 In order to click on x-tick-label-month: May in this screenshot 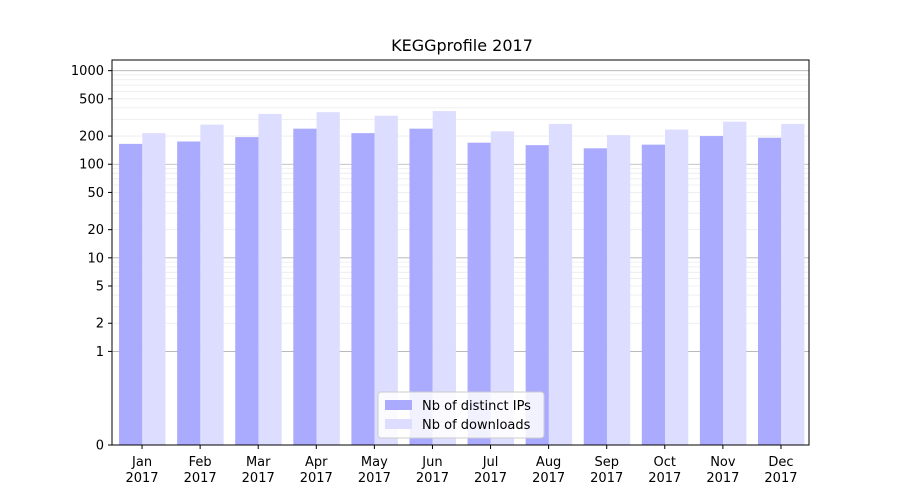, I will do `click(374, 462)`.